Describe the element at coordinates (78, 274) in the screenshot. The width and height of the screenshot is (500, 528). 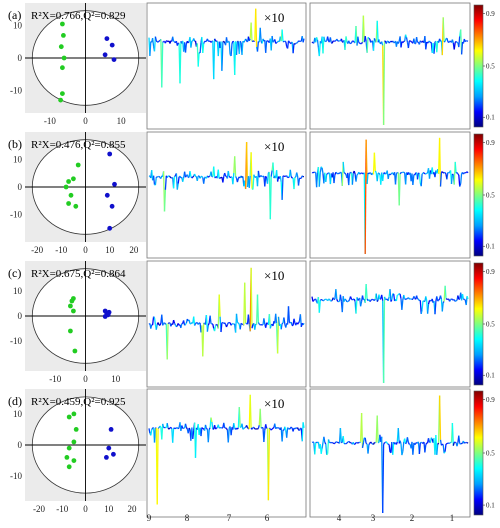
I see `score-plot-title: R²X=0.675,Q²=0.864` at that location.